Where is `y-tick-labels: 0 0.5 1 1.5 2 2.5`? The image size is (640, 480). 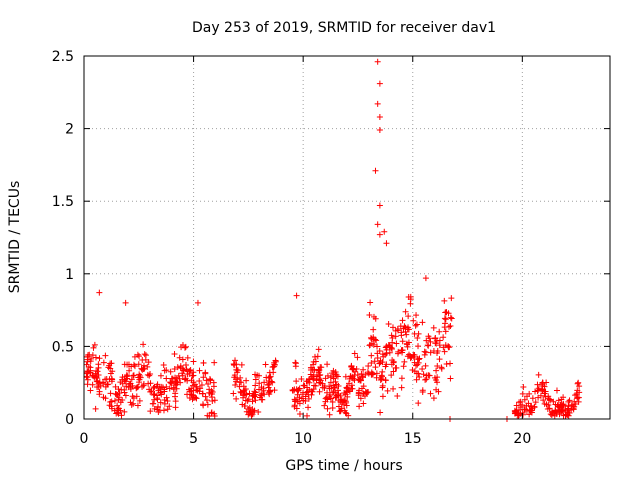 y-tick-labels: 0 0.5 1 1.5 2 2.5 is located at coordinates (63, 238).